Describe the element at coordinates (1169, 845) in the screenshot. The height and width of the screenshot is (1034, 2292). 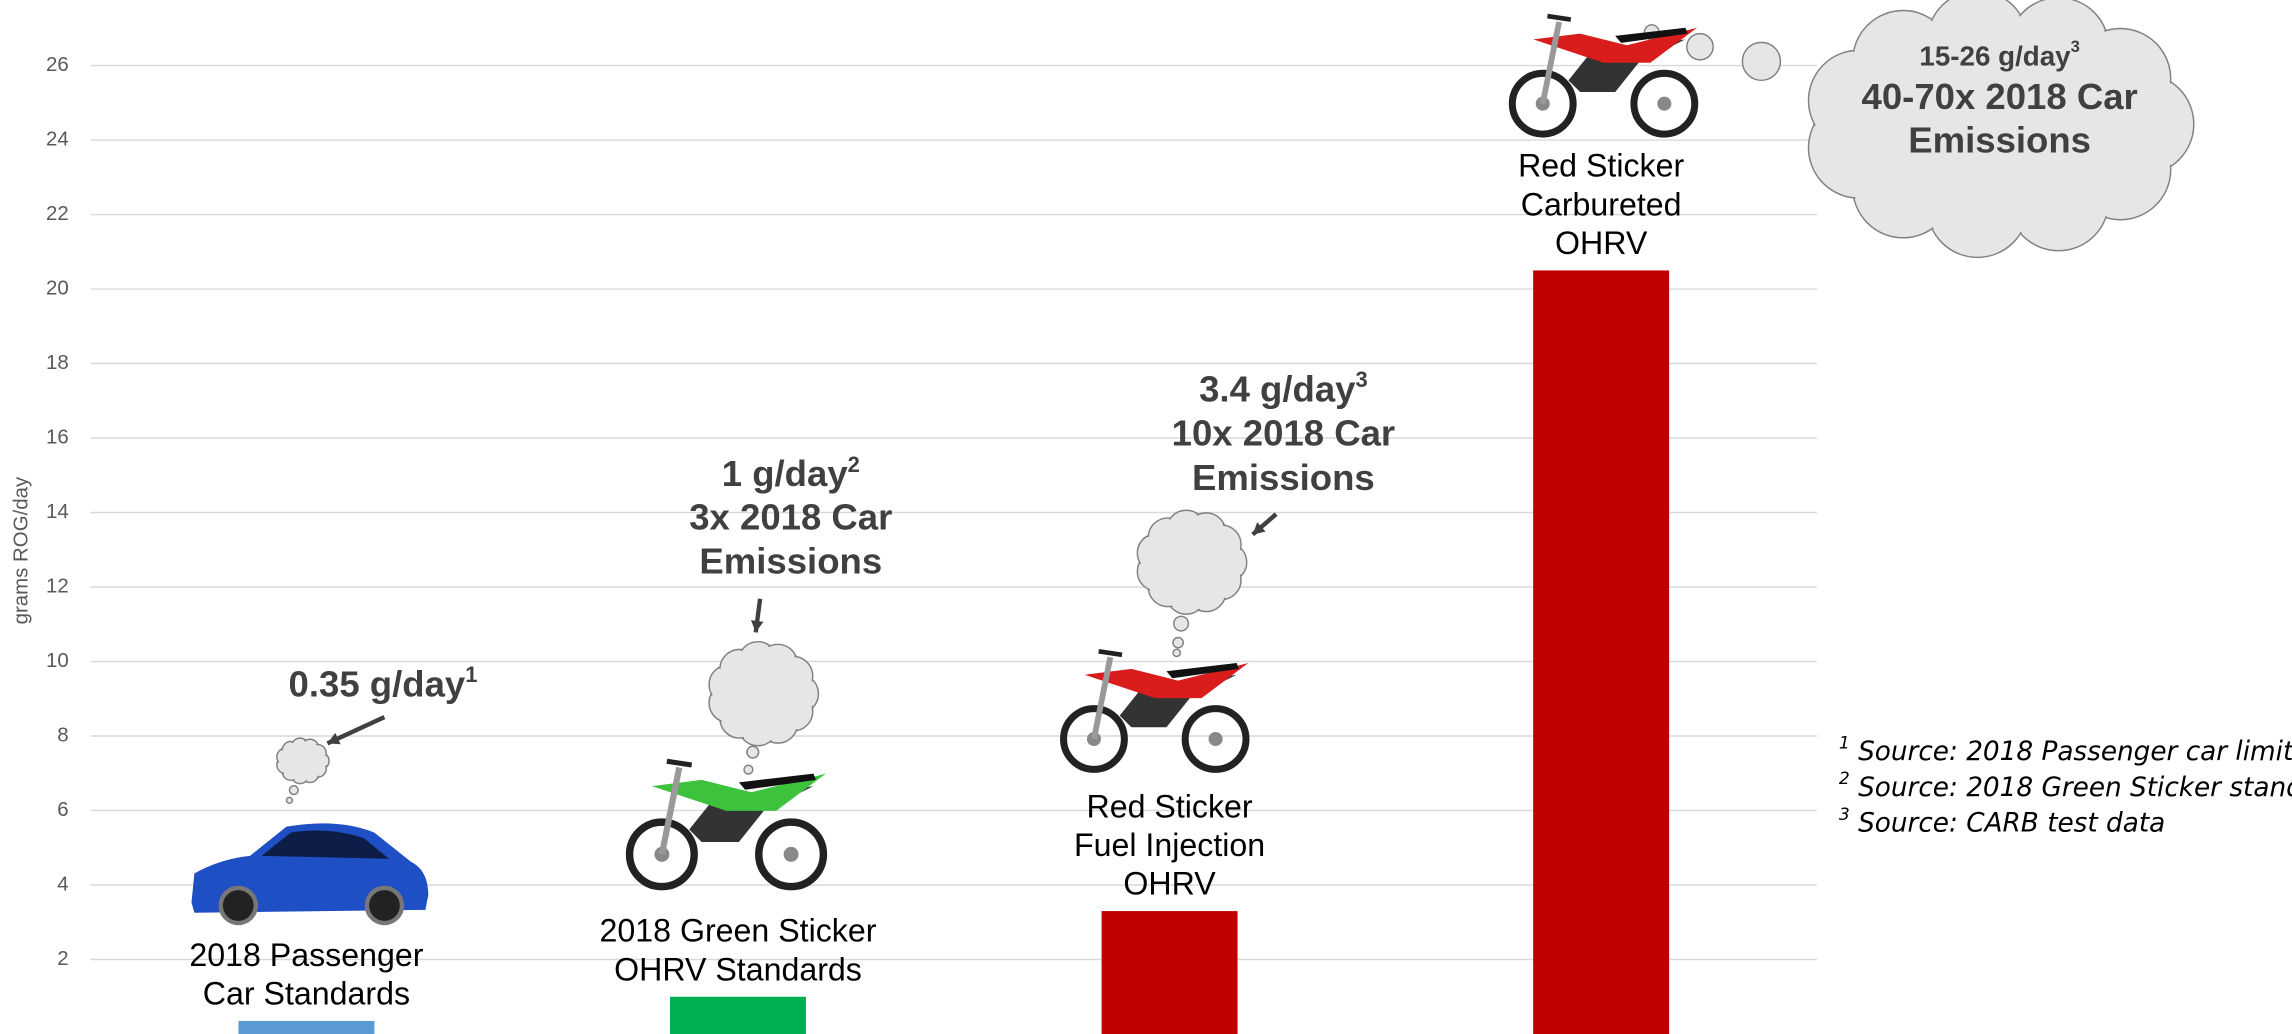
I see `category-label: Fuel Injection` at that location.